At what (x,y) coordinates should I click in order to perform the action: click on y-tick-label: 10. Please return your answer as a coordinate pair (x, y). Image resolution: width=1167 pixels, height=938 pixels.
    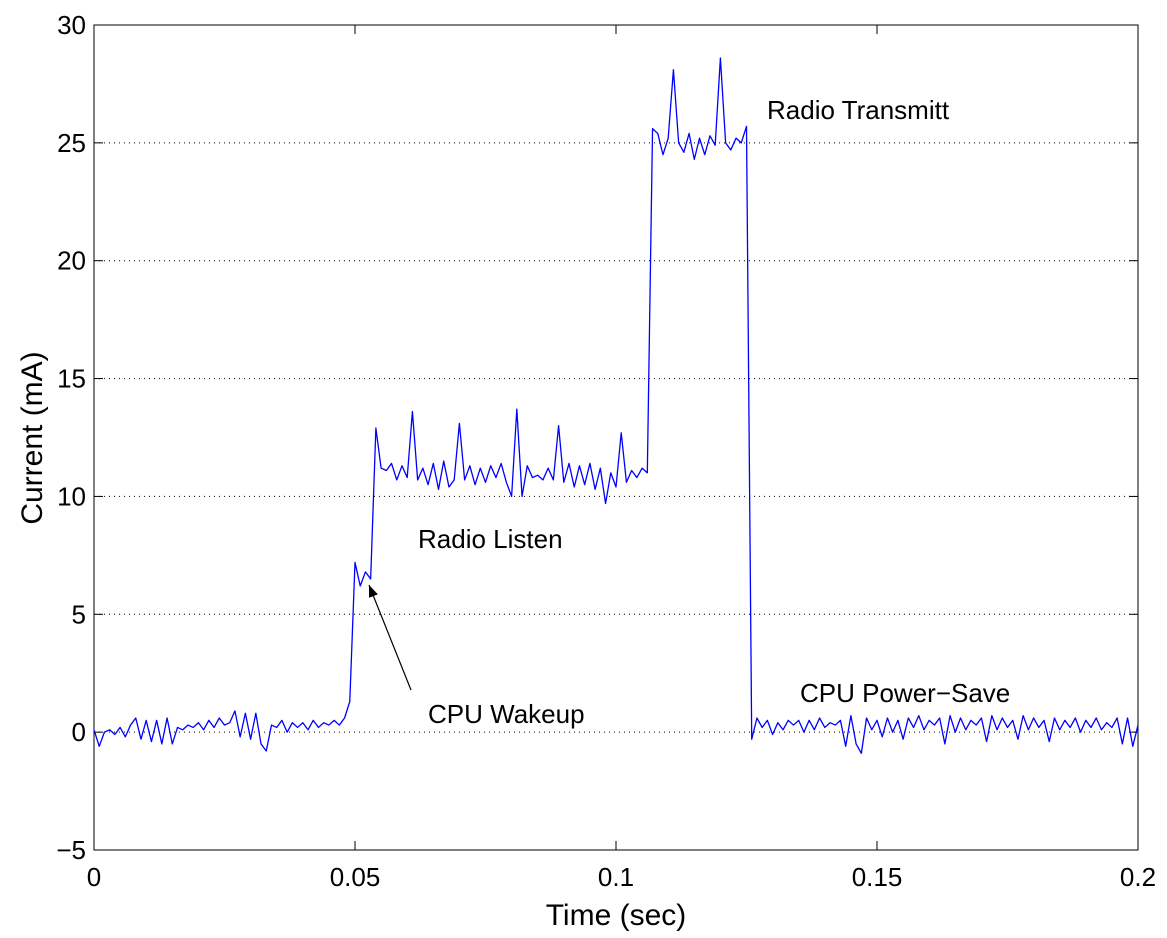
    Looking at the image, I should click on (71, 496).